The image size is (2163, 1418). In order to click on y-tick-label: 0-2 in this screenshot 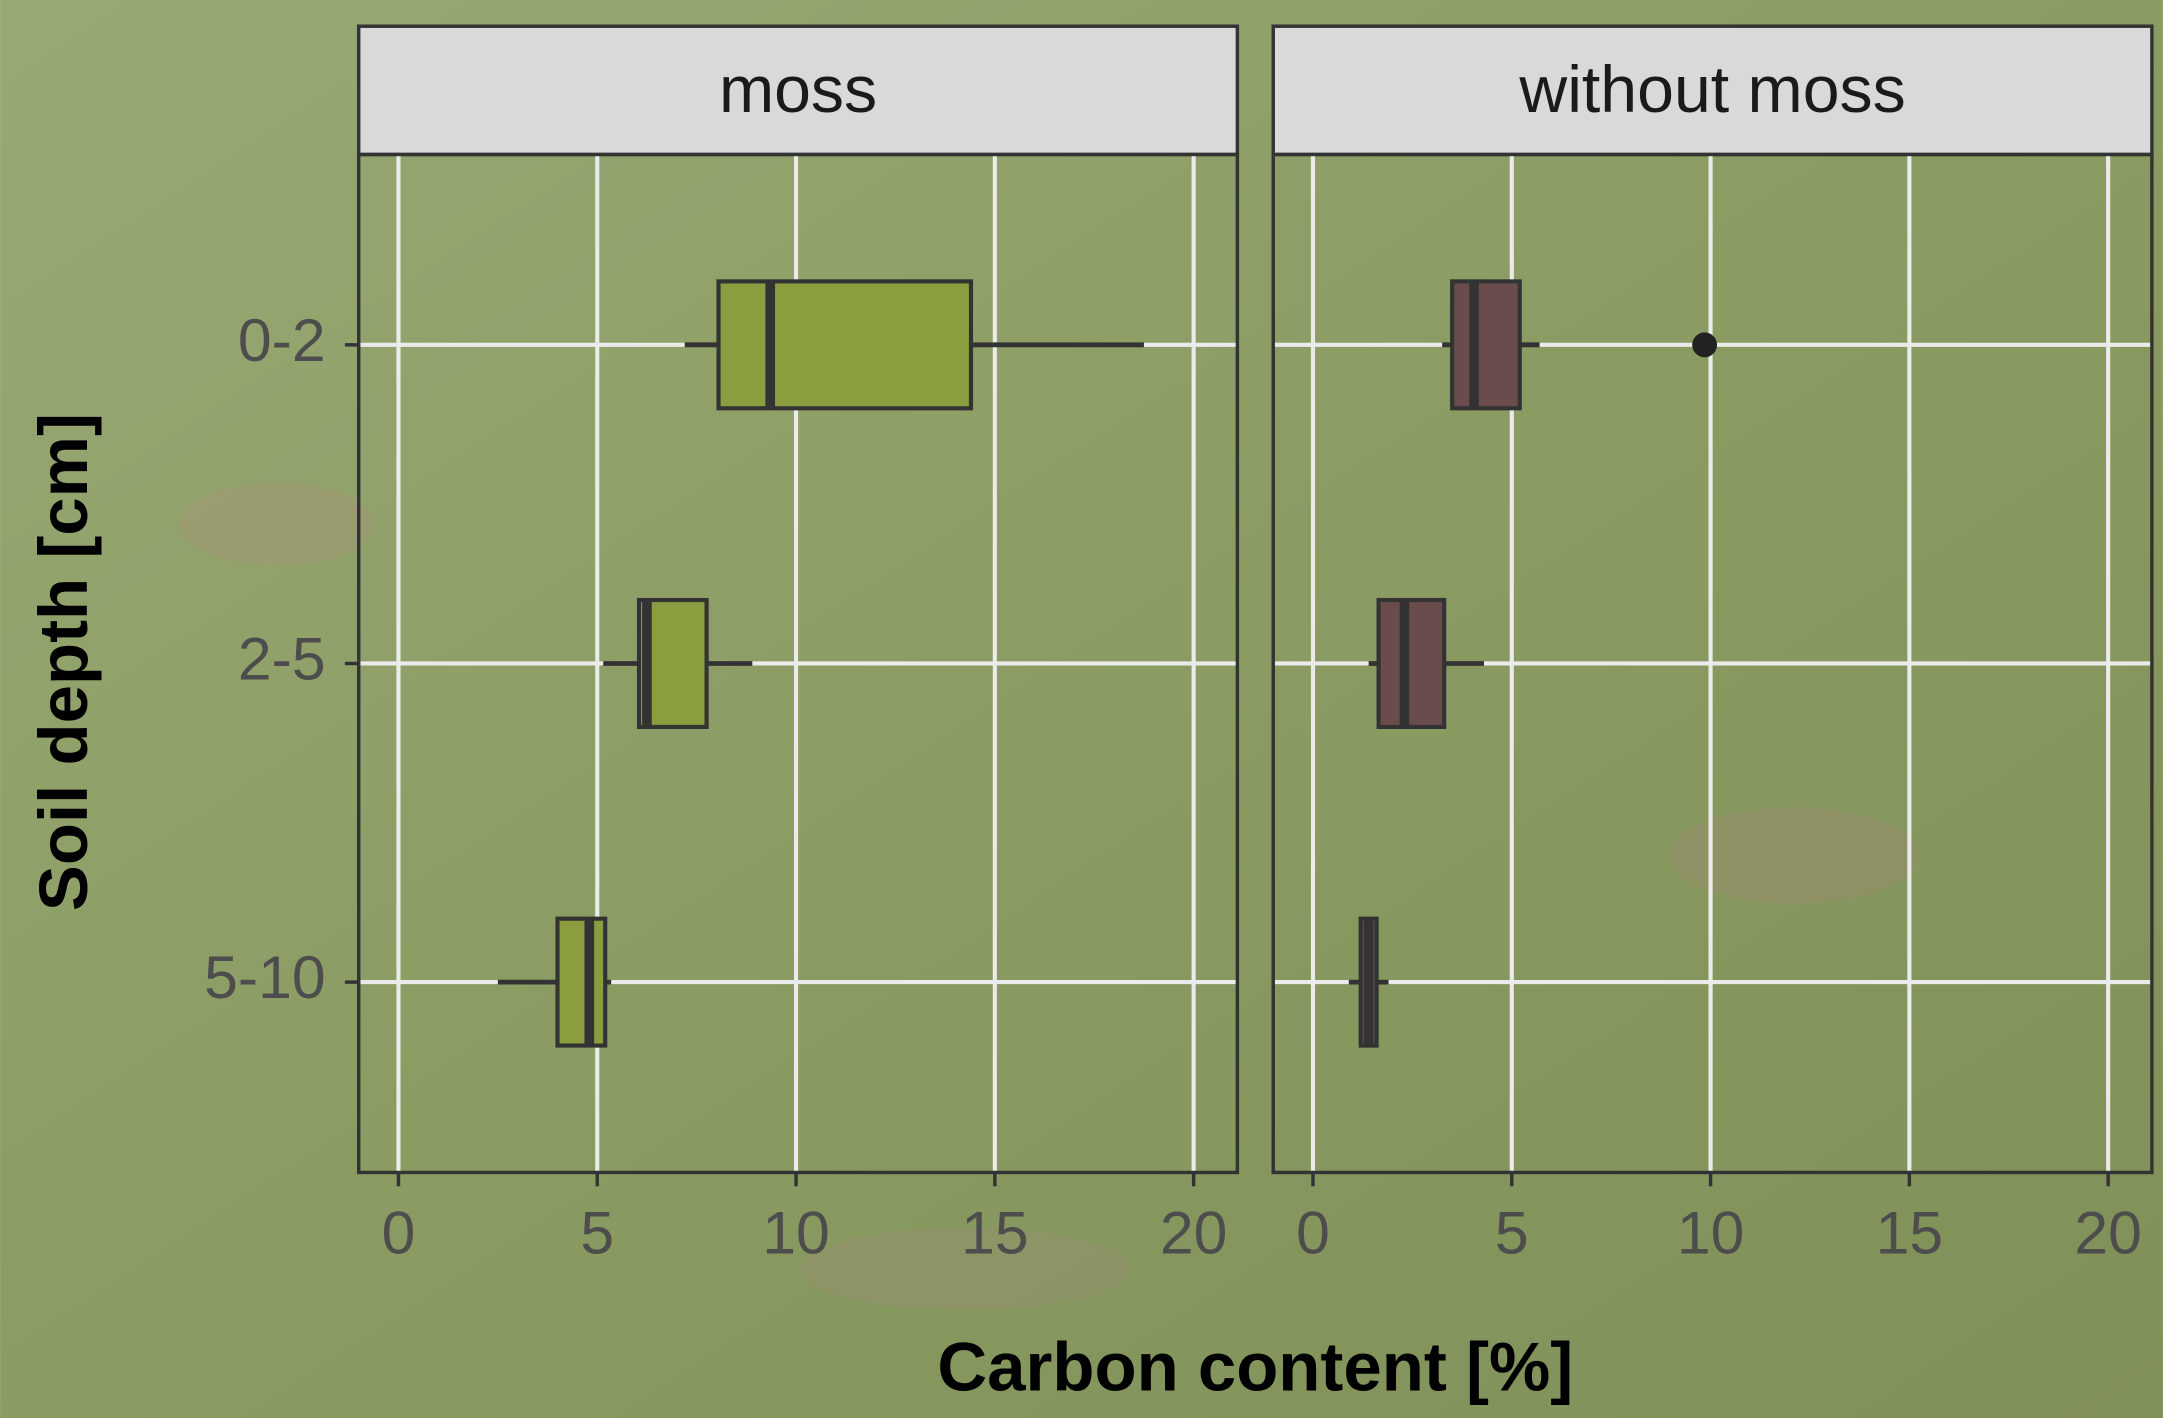, I will do `click(282, 340)`.